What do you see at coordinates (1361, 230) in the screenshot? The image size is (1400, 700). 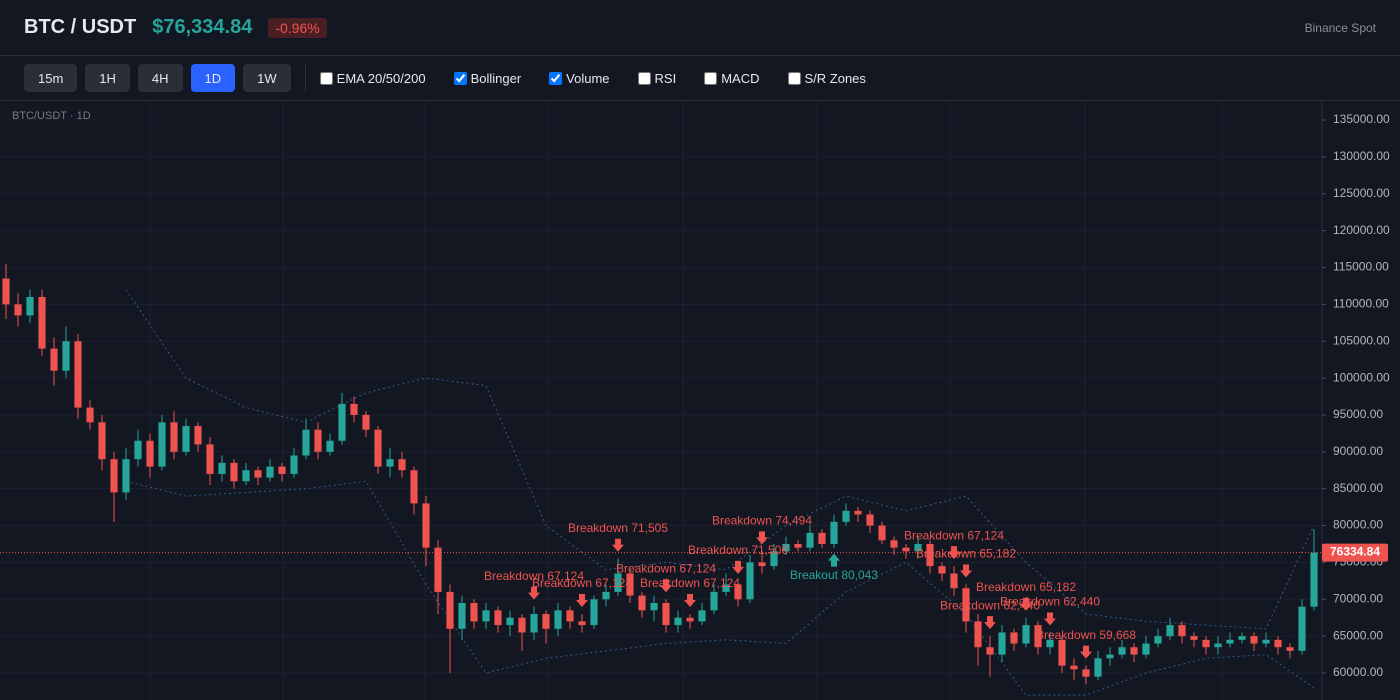 I see `y-tick-label: 120000.00` at bounding box center [1361, 230].